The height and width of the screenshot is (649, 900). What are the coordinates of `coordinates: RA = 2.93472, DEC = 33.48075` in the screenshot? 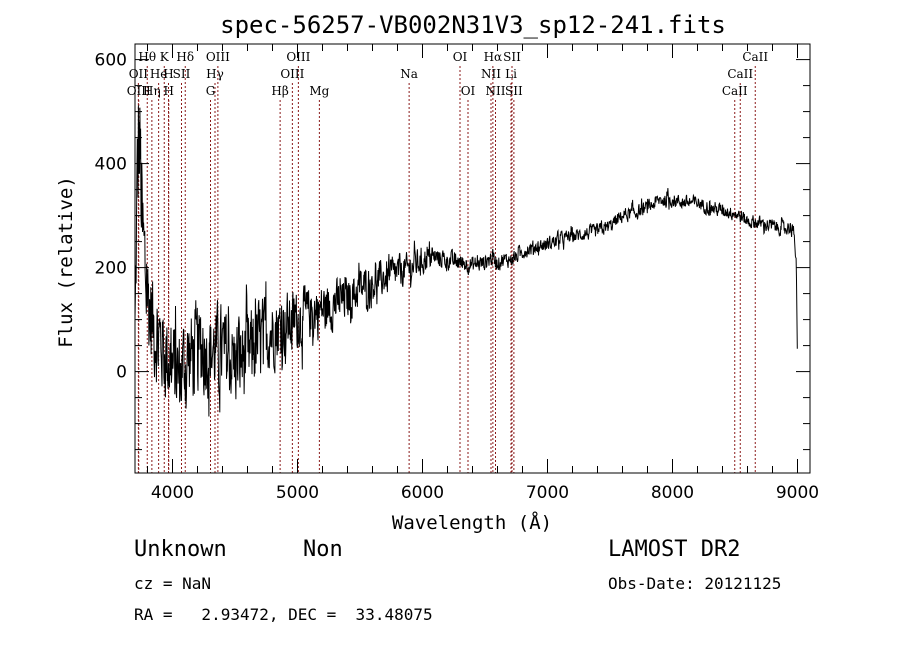 It's located at (283, 614).